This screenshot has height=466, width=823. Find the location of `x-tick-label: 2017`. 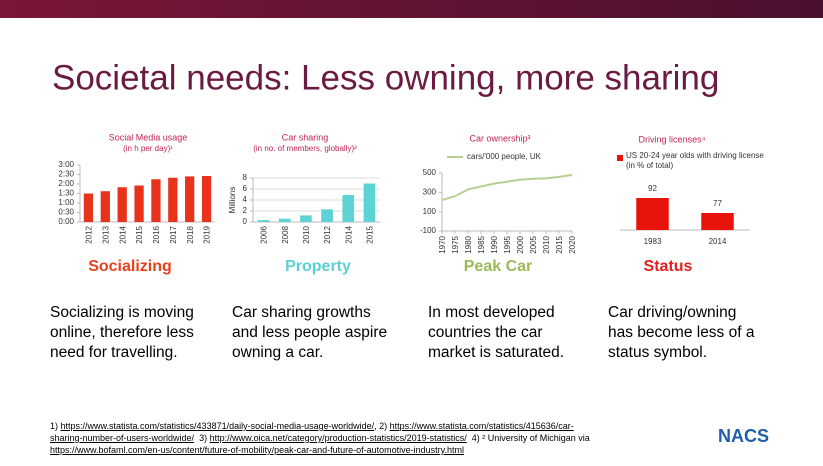

x-tick-label: 2017 is located at coordinates (173, 234).